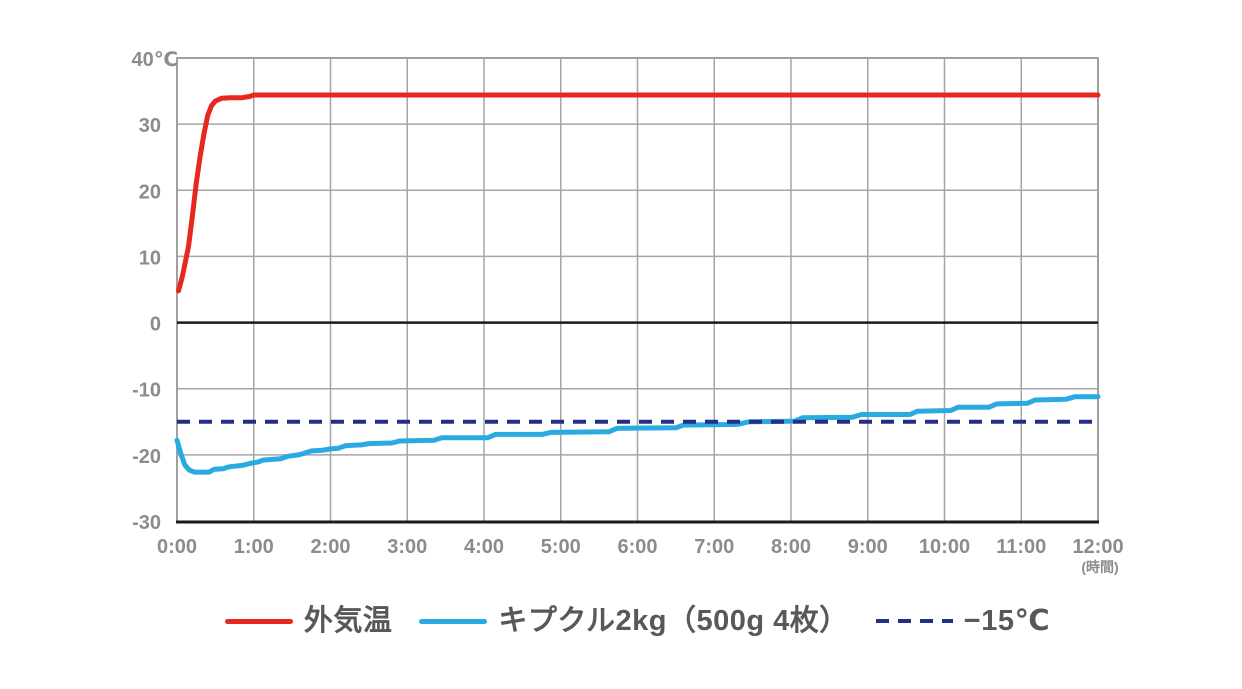 The width and height of the screenshot is (1242, 689). What do you see at coordinates (914, 621) in the screenshot?
I see `dashed-line-swatch` at bounding box center [914, 621].